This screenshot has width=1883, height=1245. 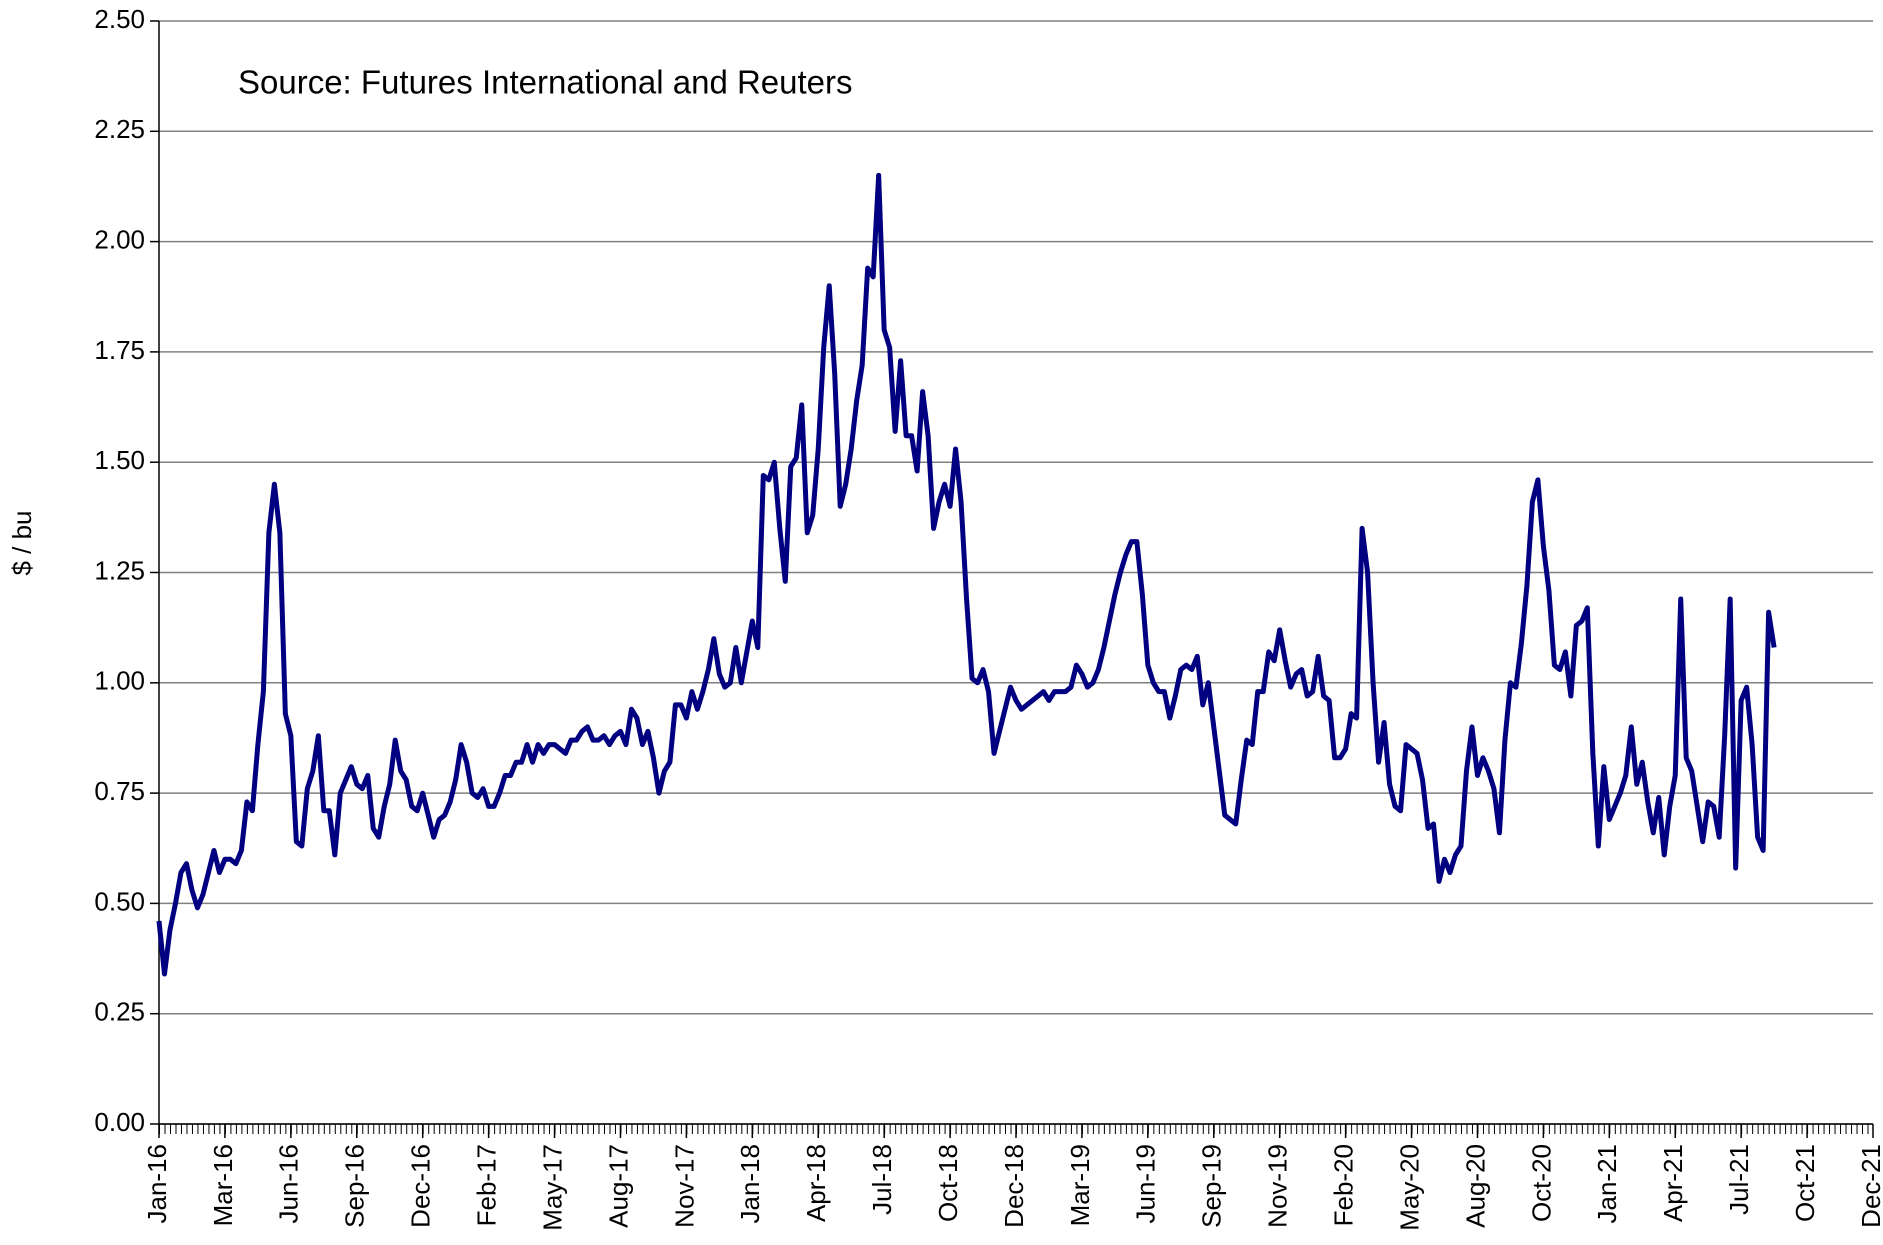 I want to click on x-tick-label: Feb-17, so click(x=486, y=1185).